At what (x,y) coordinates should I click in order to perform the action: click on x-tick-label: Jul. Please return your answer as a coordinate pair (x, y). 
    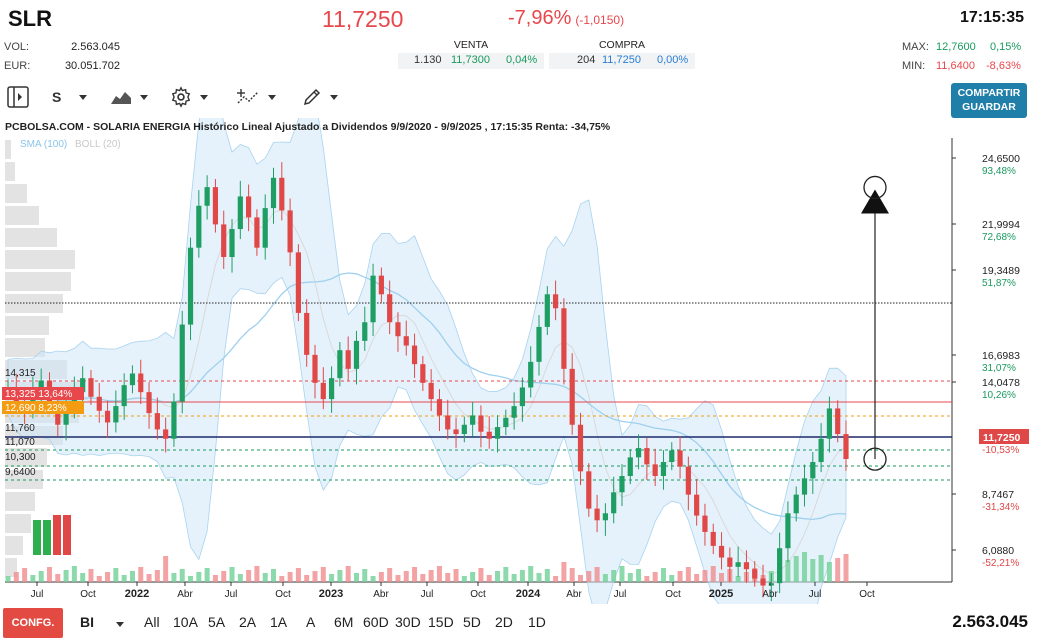
    Looking at the image, I should click on (231, 594).